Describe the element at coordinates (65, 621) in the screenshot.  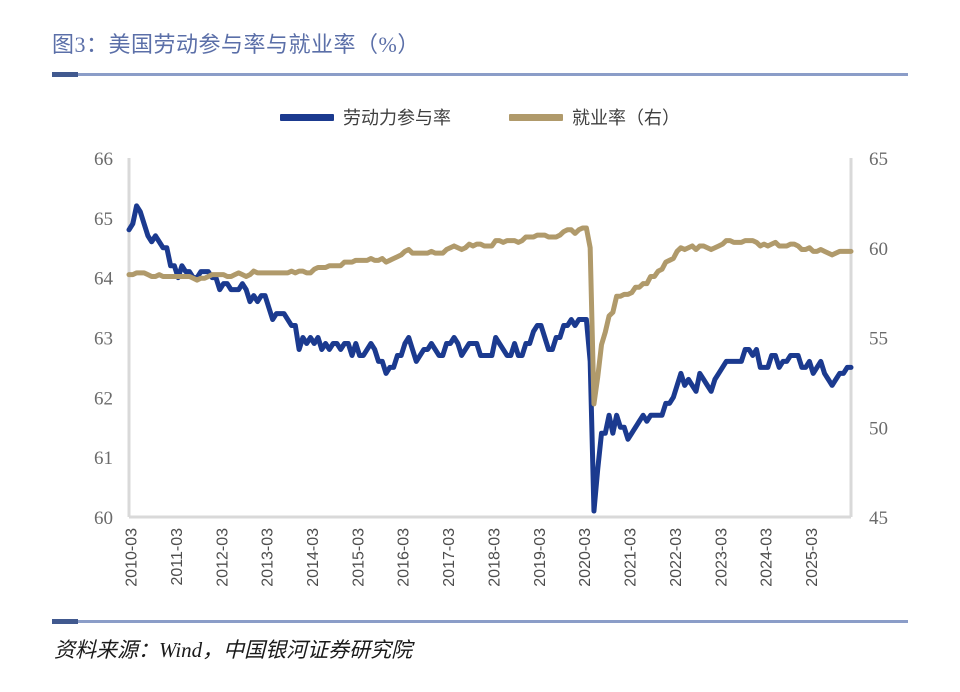
I see `source-divider-cap` at that location.